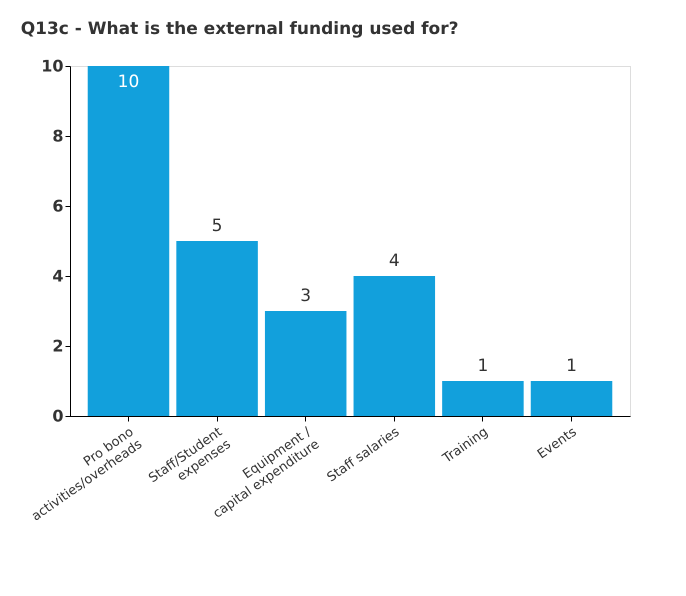 The width and height of the screenshot is (686, 596). I want to click on y-tick-label: 4, so click(58, 276).